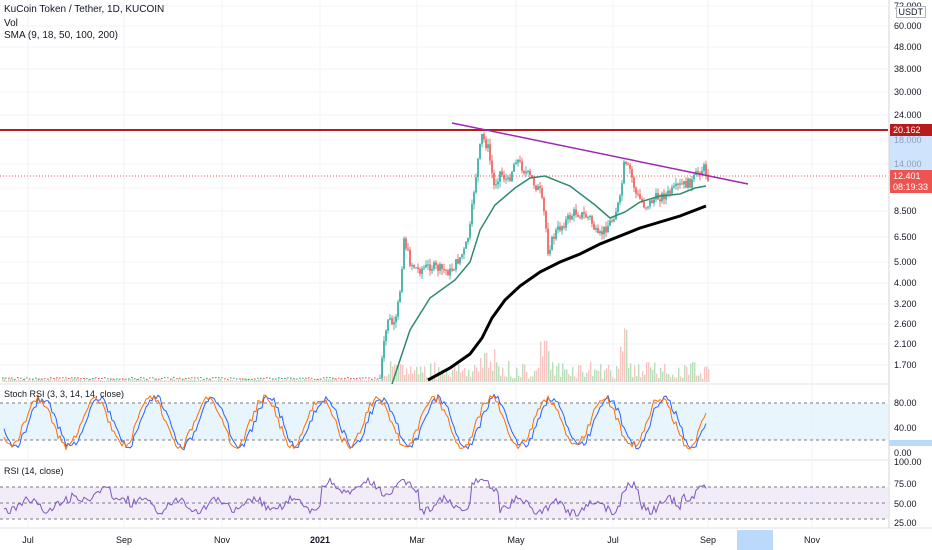 This screenshot has height=550, width=932. I want to click on rsi-tick-label: 25.00, so click(905, 523).